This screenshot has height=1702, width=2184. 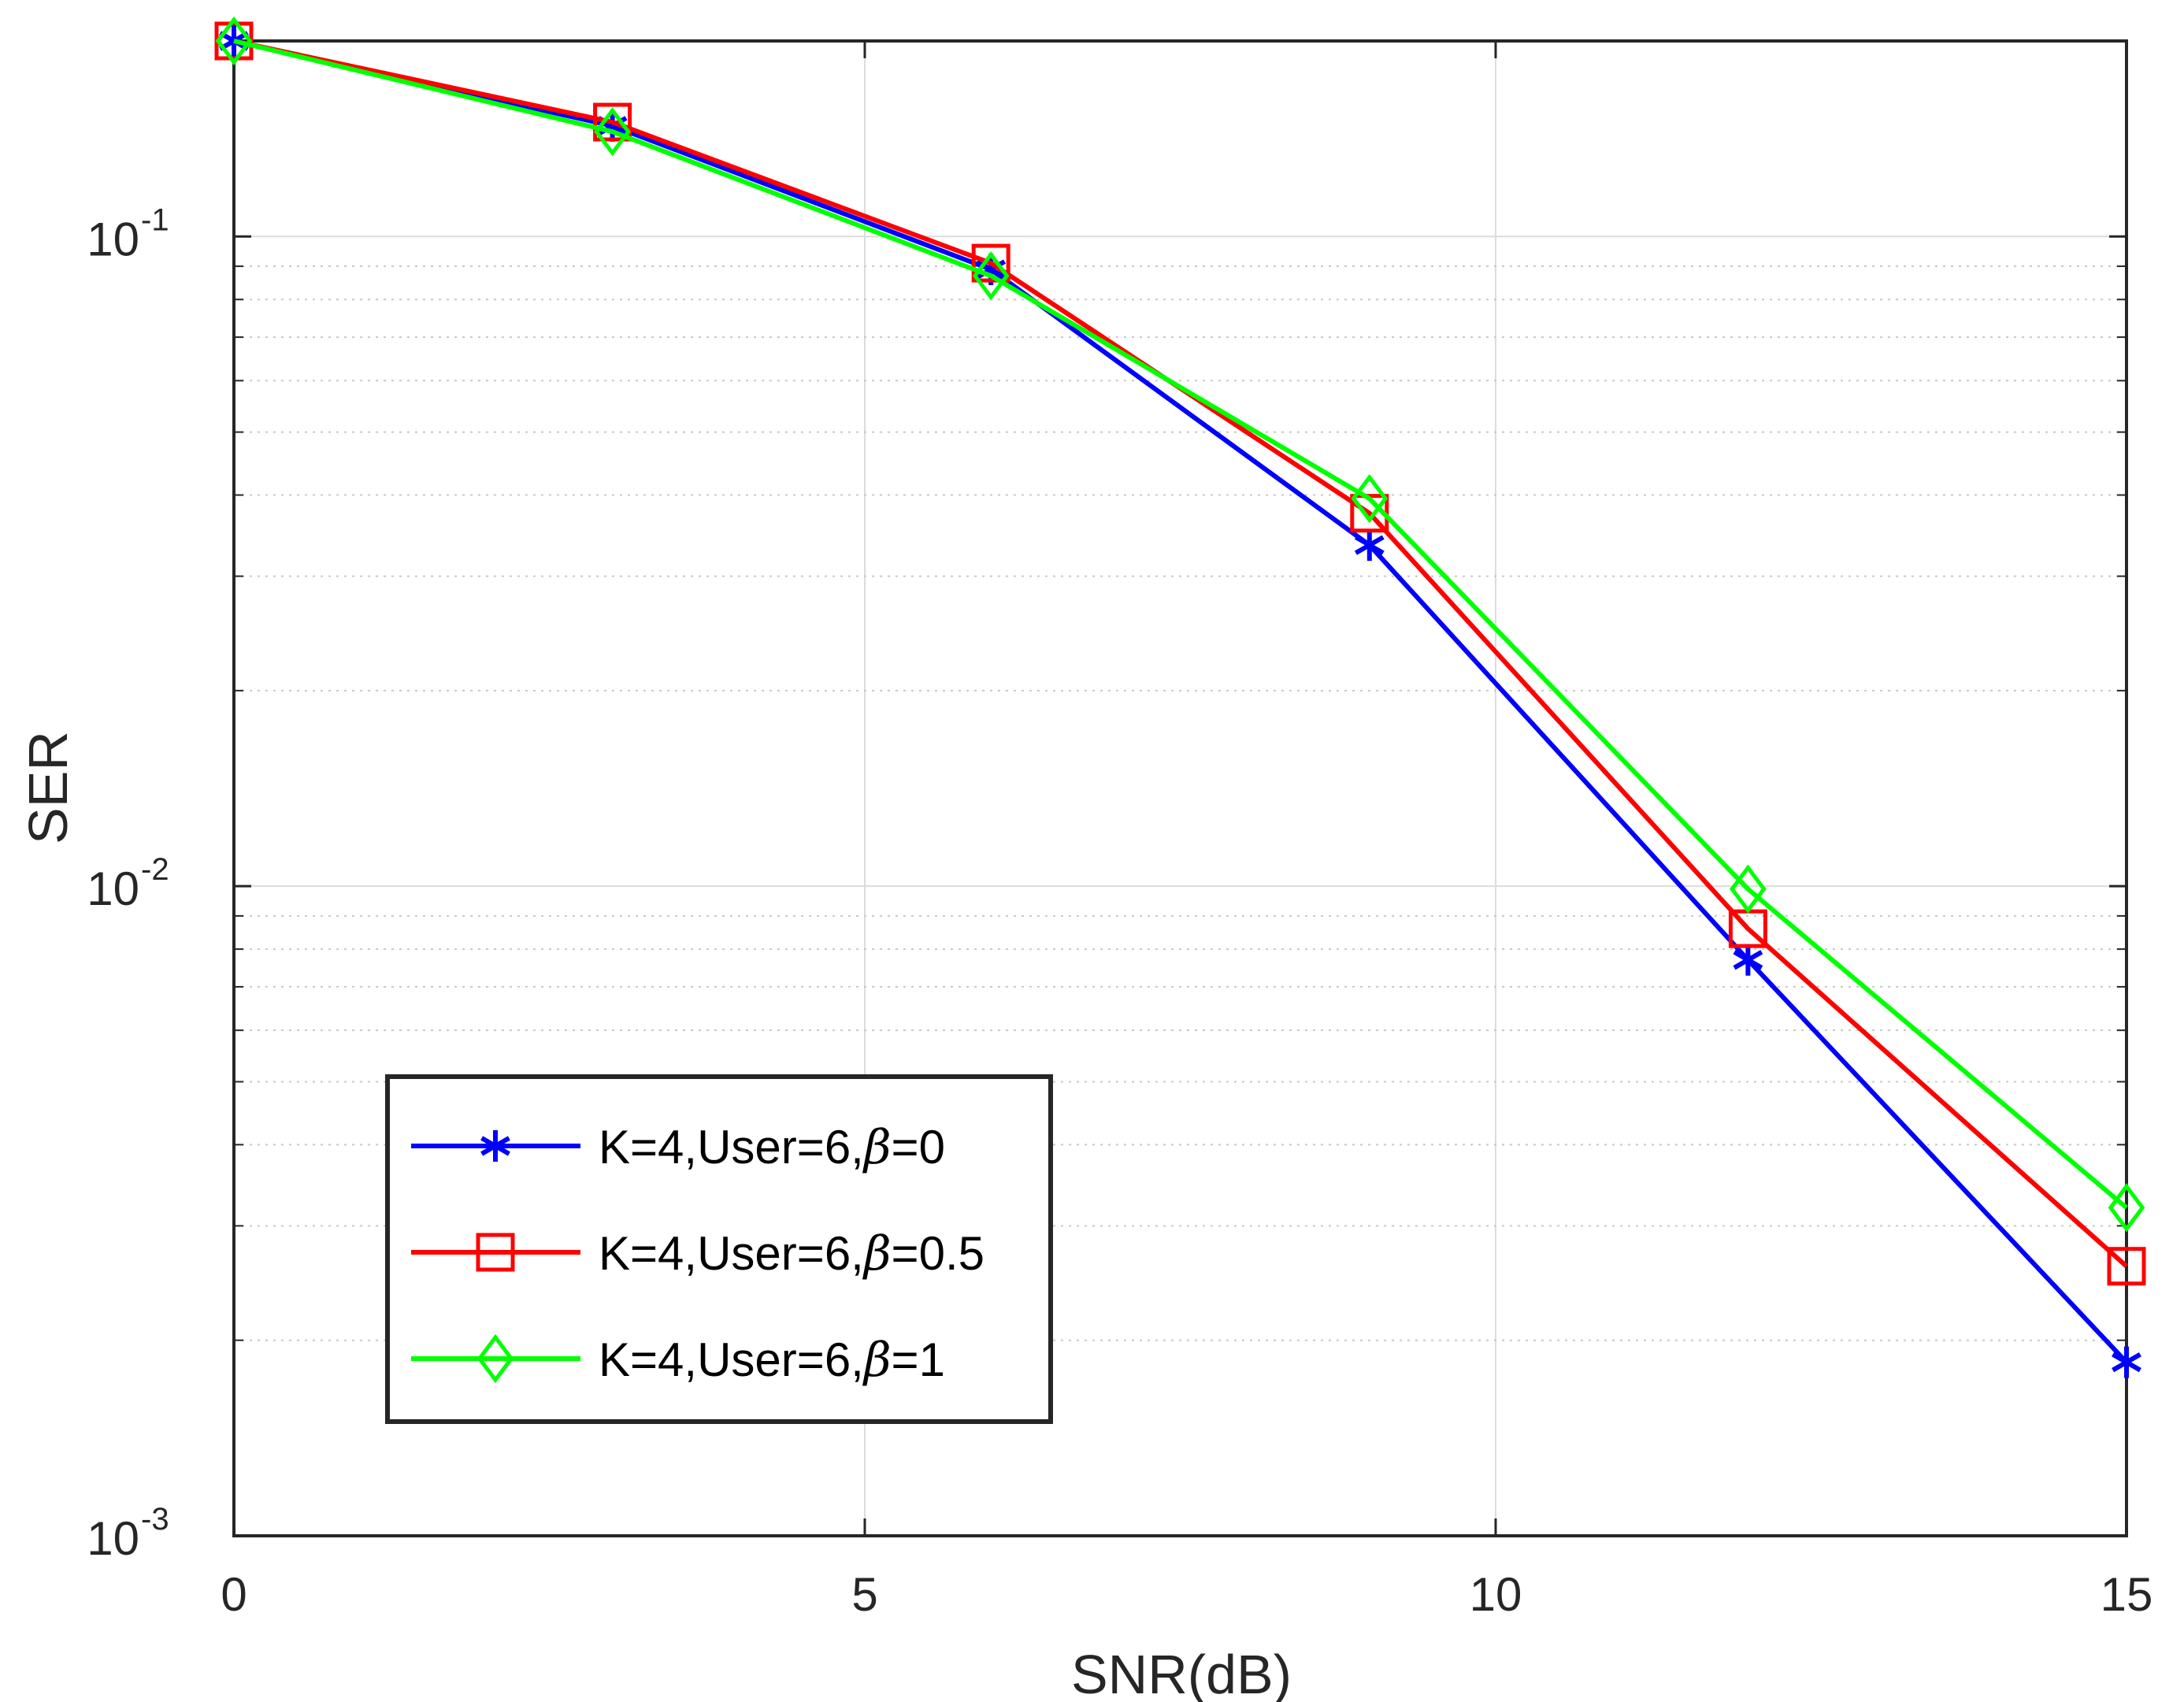 I want to click on legend-entry: K=4,User=6,β=1, so click(x=678, y=1361).